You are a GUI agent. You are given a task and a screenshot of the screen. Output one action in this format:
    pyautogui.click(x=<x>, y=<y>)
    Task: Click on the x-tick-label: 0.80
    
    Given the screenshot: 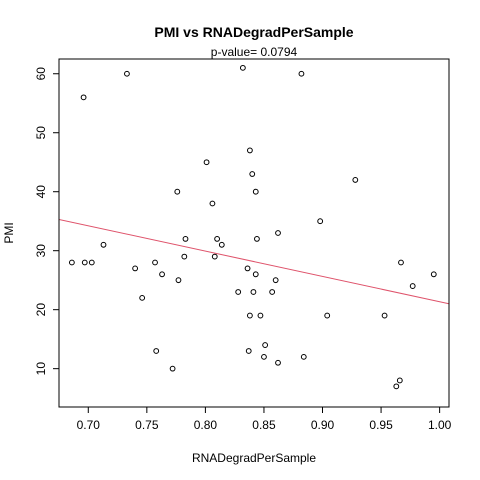 What is the action you would take?
    pyautogui.click(x=206, y=425)
    